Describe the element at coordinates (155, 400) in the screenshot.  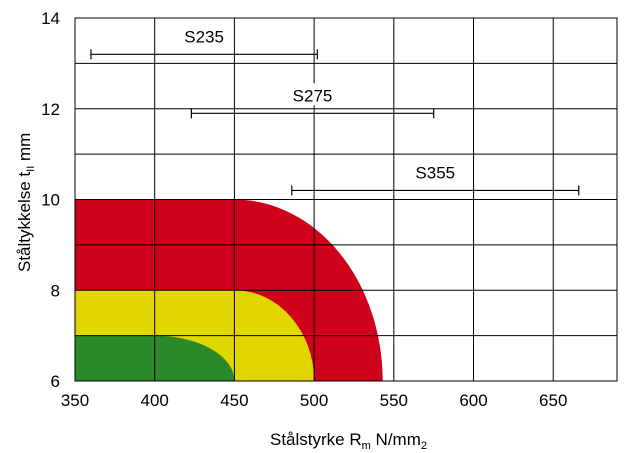
I see `x-tick-label: 400` at that location.